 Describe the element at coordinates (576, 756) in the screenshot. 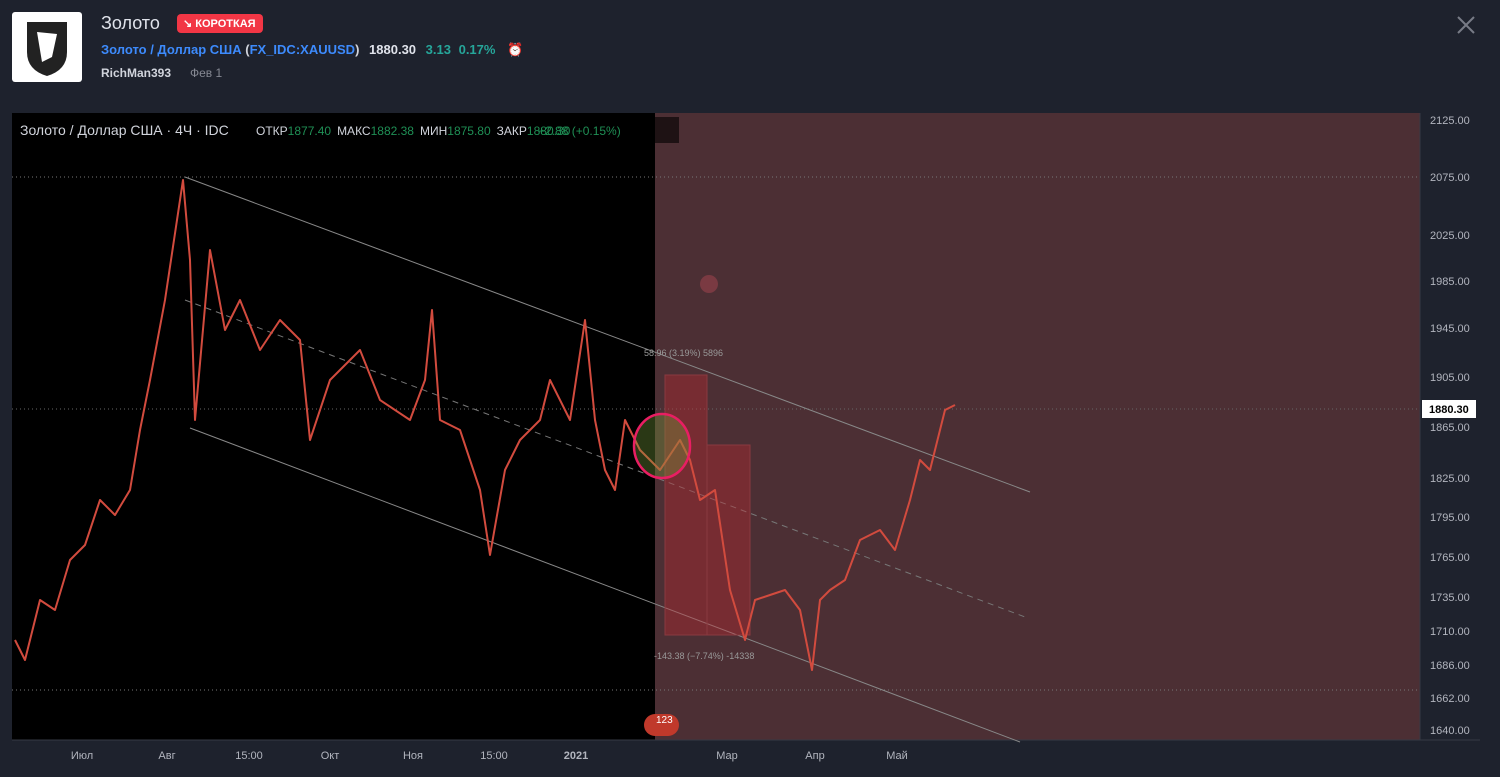

I see `time-label: 2021` at that location.